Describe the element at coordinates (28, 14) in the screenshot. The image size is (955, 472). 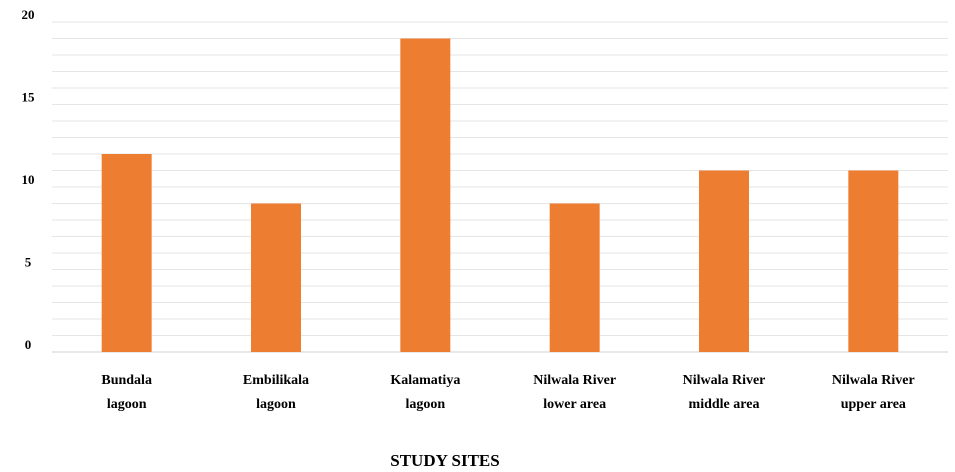
I see `y-tick-label: 20` at that location.